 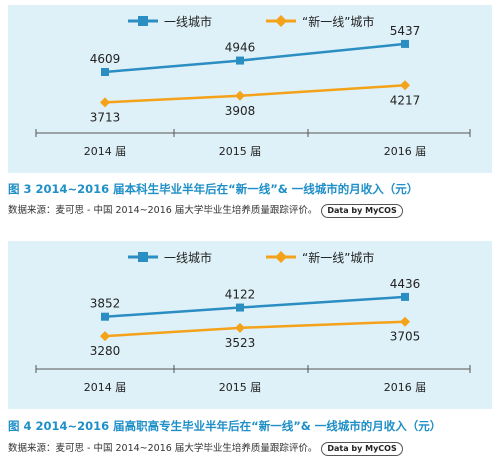 What do you see at coordinates (240, 295) in the screenshot?
I see `data-label: 4122` at bounding box center [240, 295].